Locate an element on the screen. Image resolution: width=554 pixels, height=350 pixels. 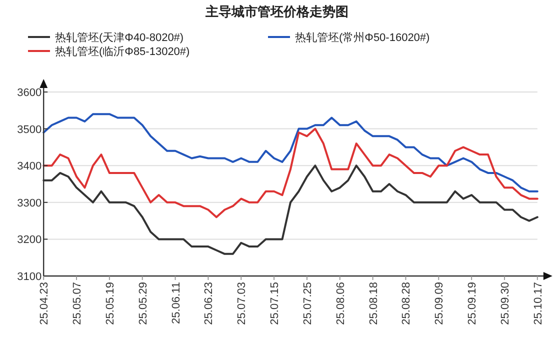
x-tick-label: 25.10.17 is located at coordinates (538, 303).